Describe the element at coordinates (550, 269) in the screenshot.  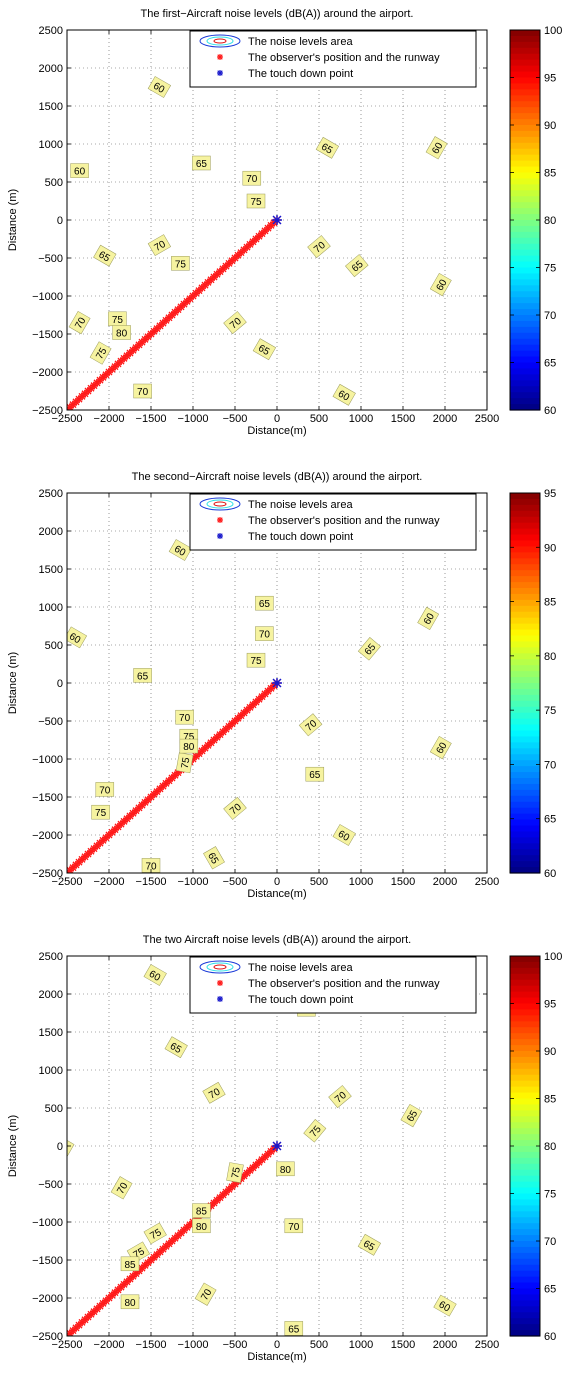
I see `colorbar-tick-label: 75` at that location.